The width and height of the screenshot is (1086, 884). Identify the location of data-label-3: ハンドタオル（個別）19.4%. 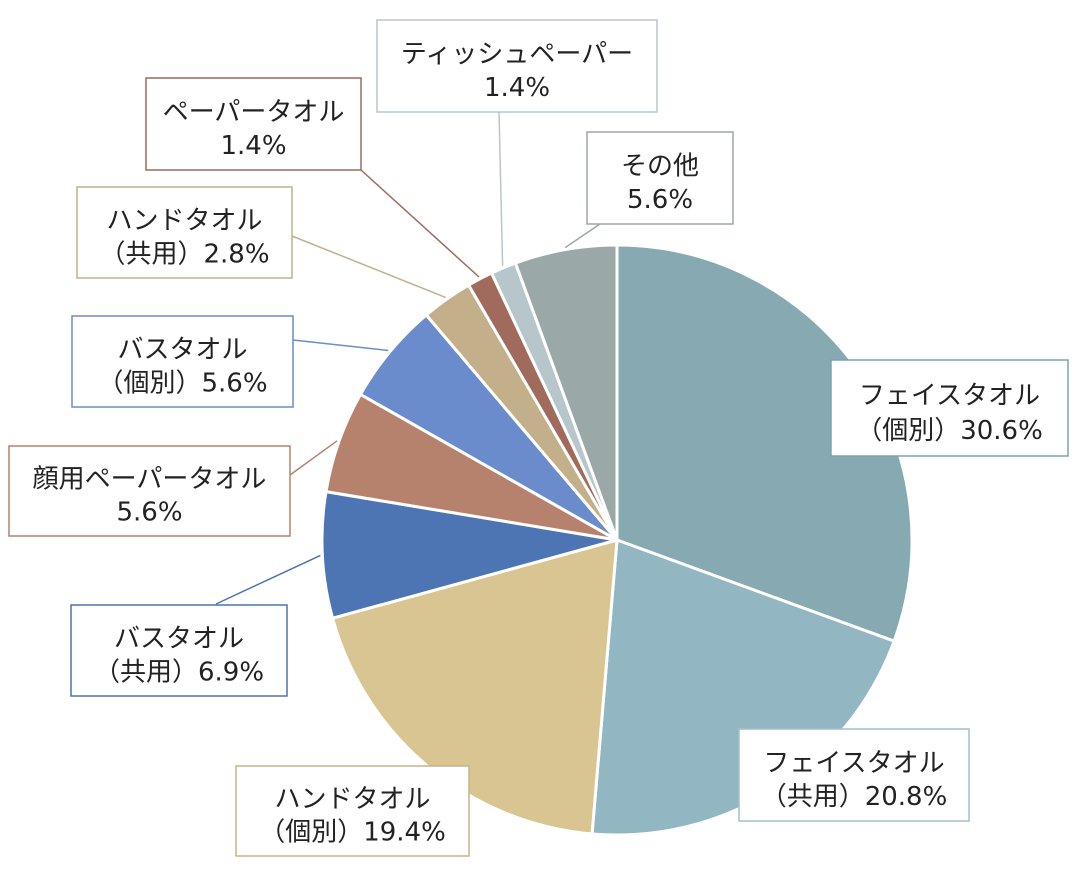
(352, 811).